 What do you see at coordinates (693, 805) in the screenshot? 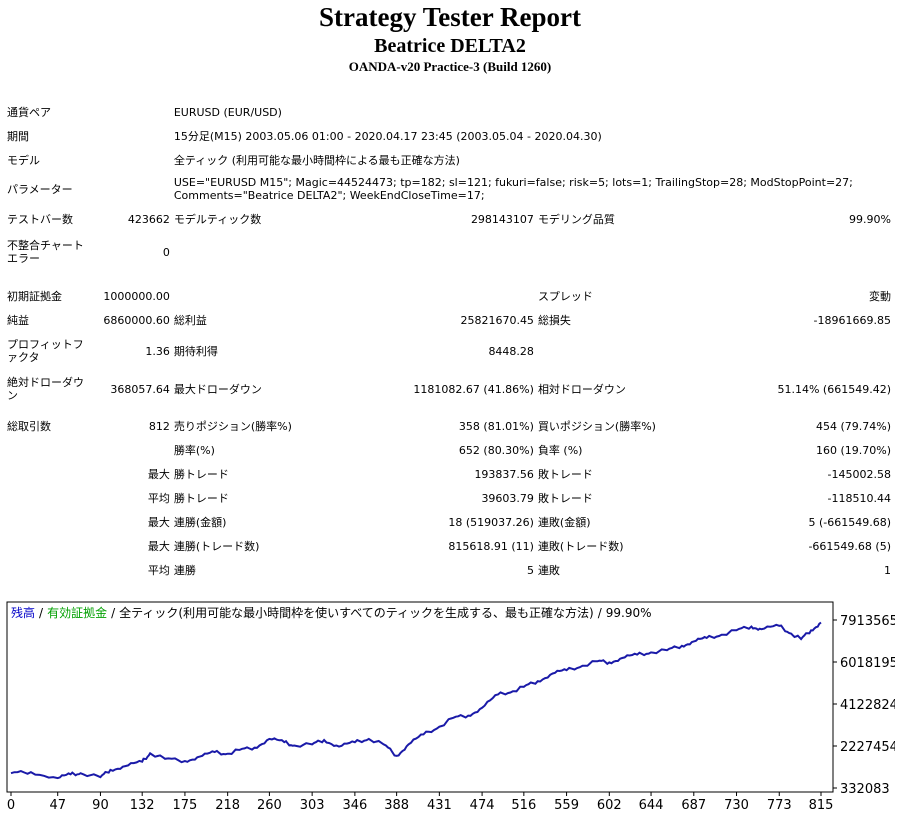
I see `x-tick-label: 687` at bounding box center [693, 805].